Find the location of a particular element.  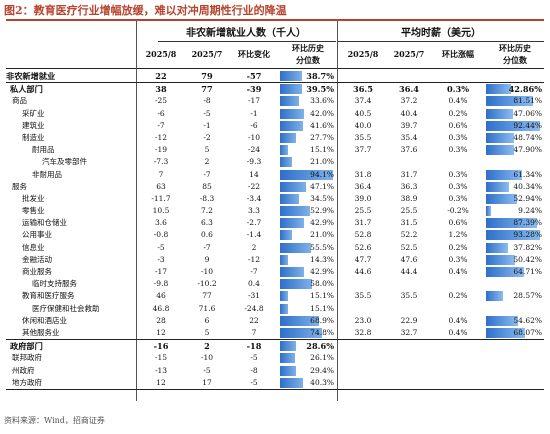

cell-wage-2025-7: 38.9 is located at coordinates (409, 198).